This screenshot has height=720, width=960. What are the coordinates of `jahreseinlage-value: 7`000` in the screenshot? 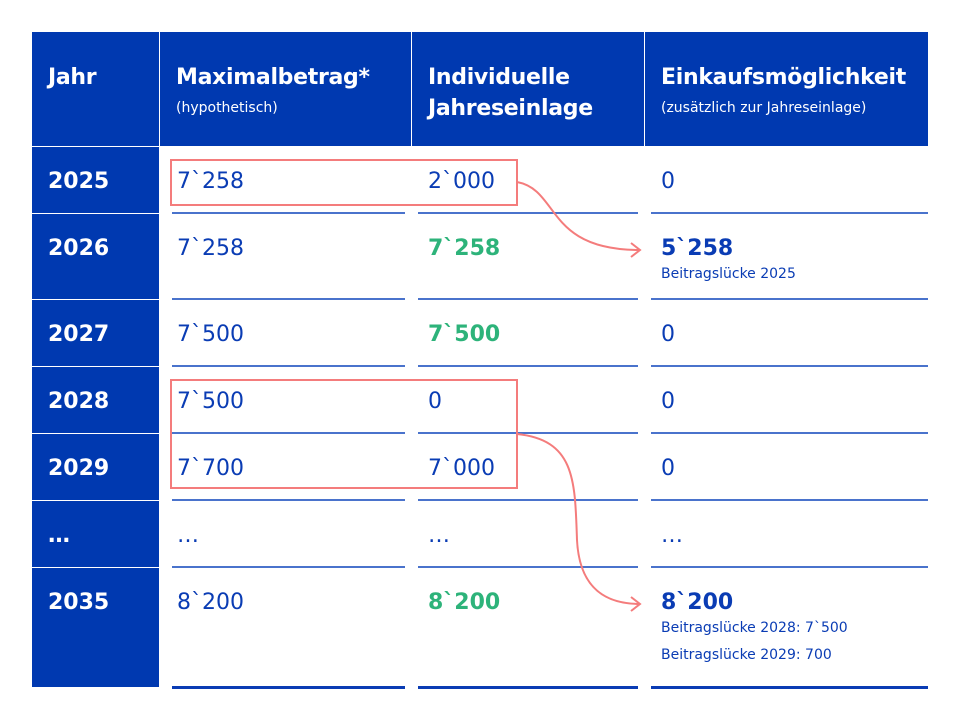 It's located at (461, 468).